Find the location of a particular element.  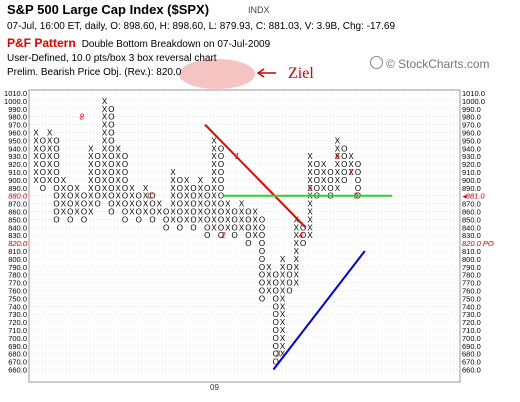

y-tick-left: 960.0 is located at coordinates (17, 133).